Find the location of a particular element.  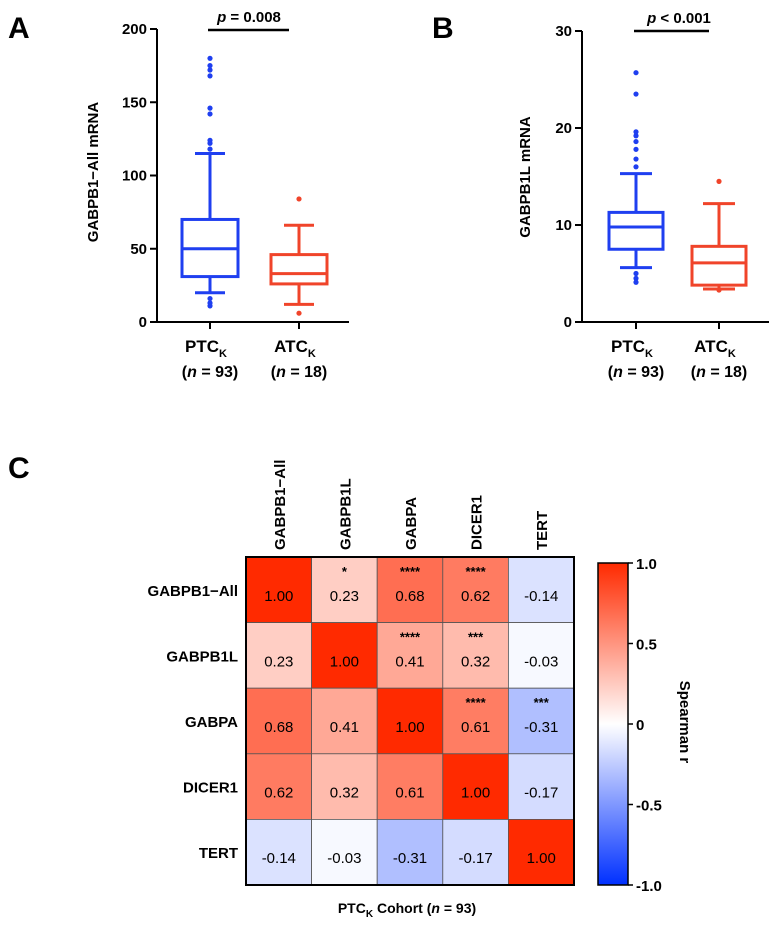

heatmap-cell: 0.62 is located at coordinates (278, 786).